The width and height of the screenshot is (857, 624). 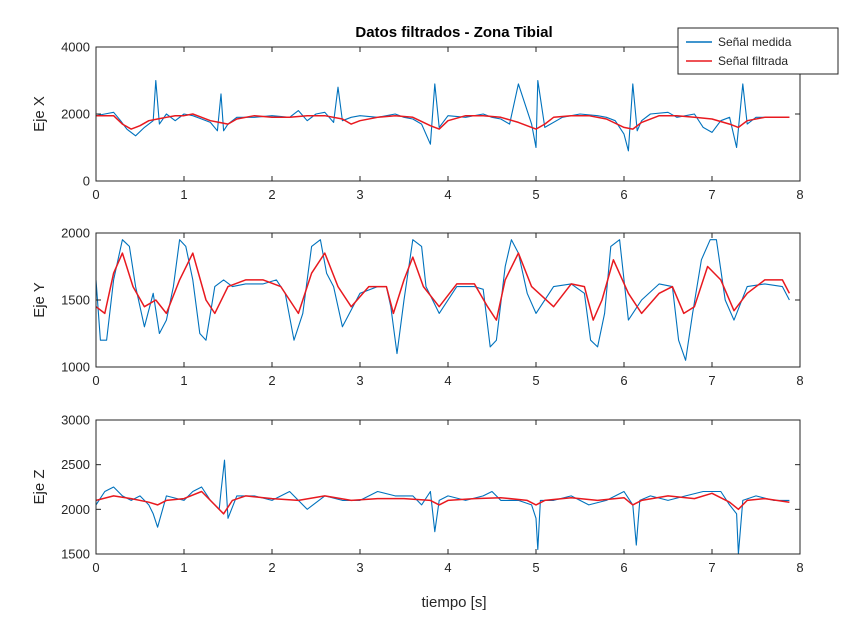 What do you see at coordinates (75, 367) in the screenshot?
I see `y-tick-label: 1000` at bounding box center [75, 367].